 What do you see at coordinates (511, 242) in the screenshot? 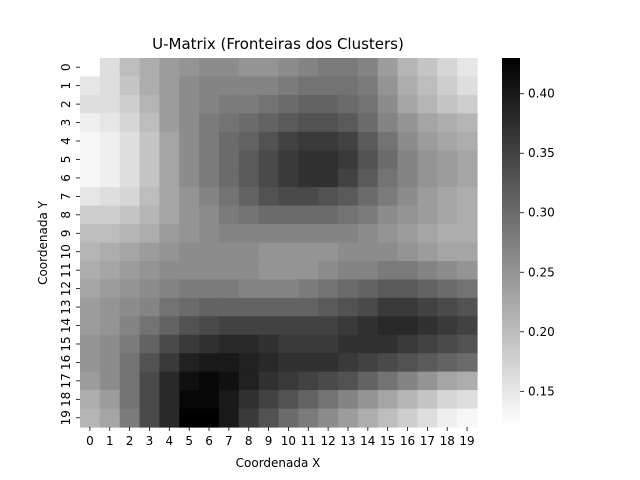
I see `colorbar` at bounding box center [511, 242].